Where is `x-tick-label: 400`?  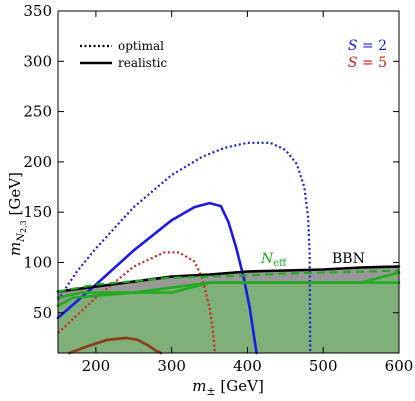
x-tick-label: 400 is located at coordinates (247, 366).